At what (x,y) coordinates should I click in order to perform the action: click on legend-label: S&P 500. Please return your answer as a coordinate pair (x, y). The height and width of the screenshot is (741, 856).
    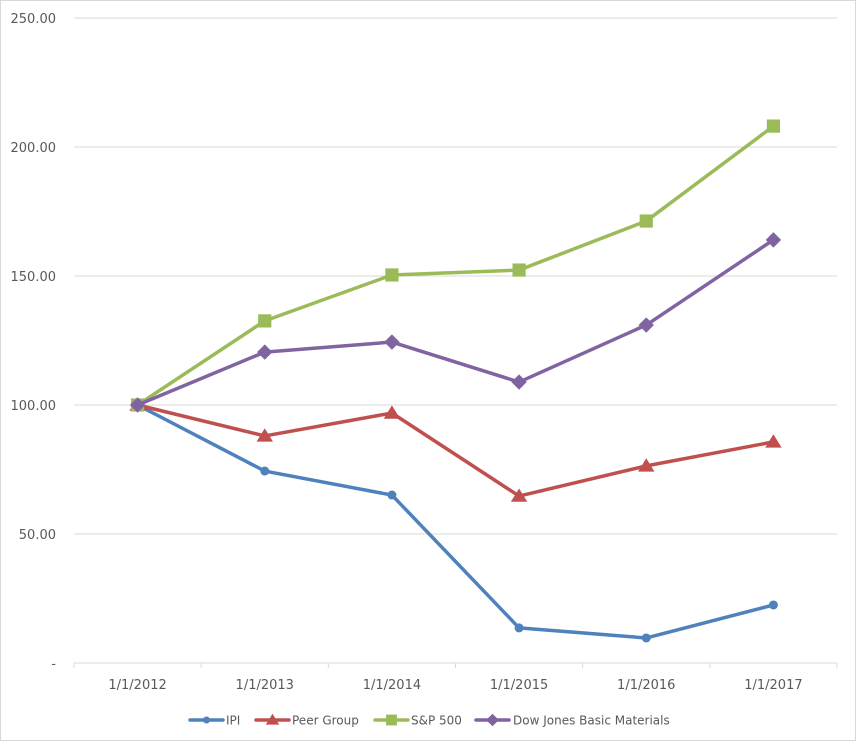
    Looking at the image, I should click on (436, 721).